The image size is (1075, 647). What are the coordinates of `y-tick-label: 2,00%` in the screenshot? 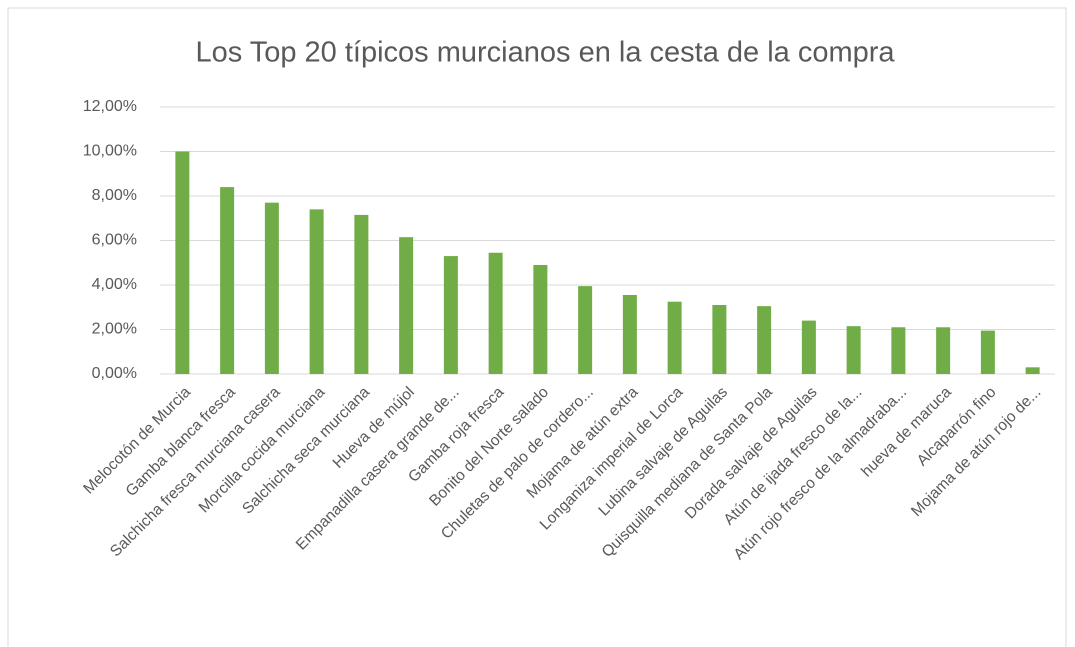 It's located at (114, 329).